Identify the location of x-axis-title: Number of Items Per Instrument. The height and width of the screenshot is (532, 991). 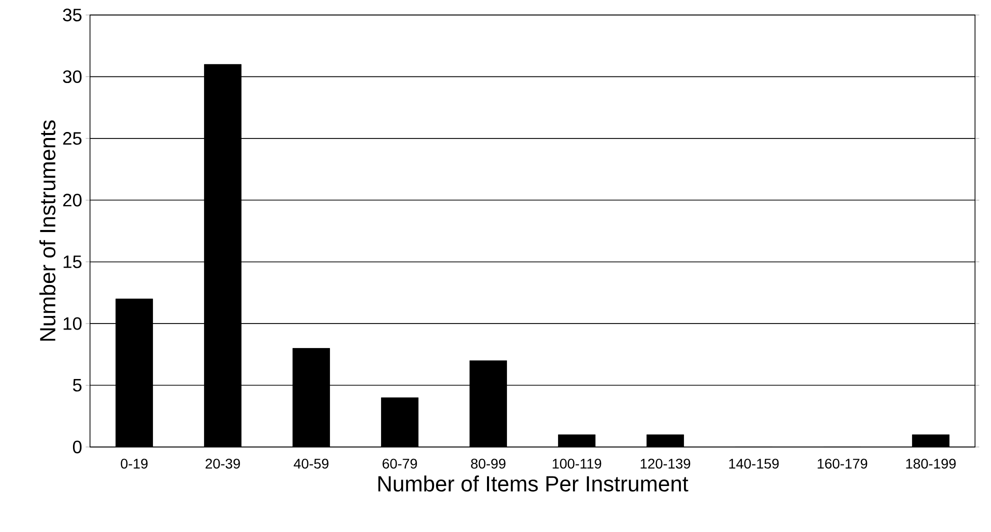
(533, 483).